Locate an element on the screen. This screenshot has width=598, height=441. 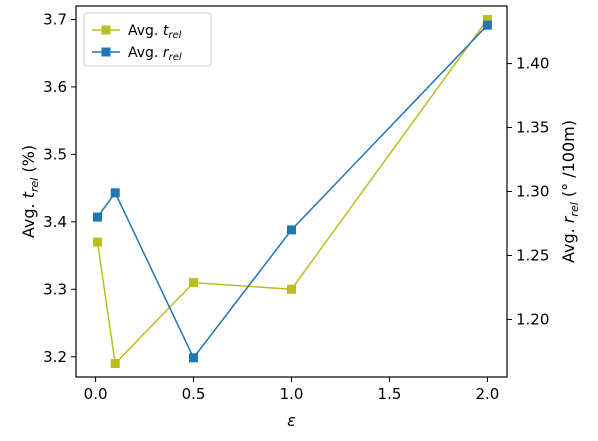
x-tick-label: 1.5 is located at coordinates (390, 394).